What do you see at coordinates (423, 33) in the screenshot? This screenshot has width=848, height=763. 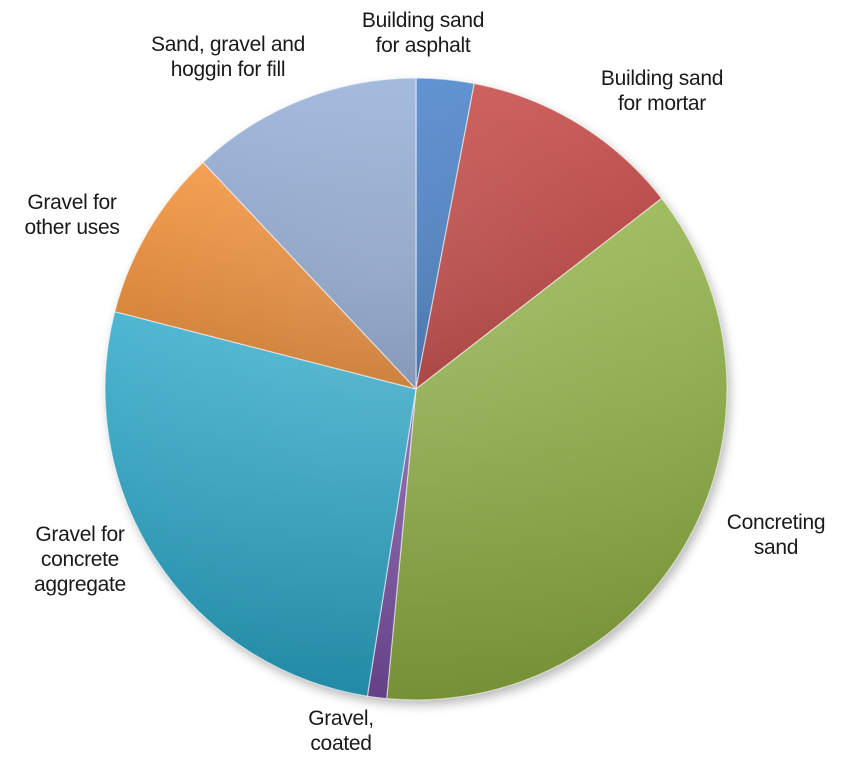 I see `slice-label-building-sand-asphalt: Building sand for asphalt` at bounding box center [423, 33].